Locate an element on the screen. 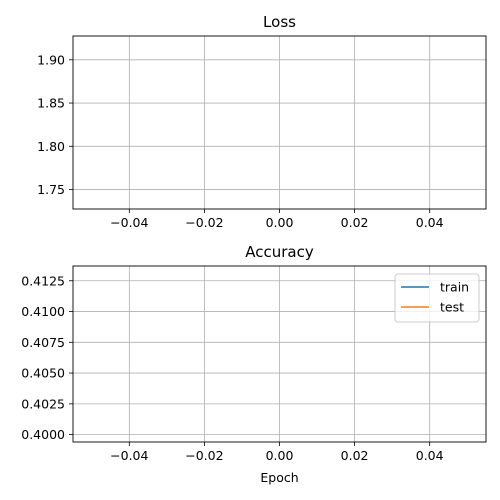 The width and height of the screenshot is (500, 500). accuracy-x-ticks: −0.04 −0.02 0.00 0.02 0.04 is located at coordinates (277, 452).